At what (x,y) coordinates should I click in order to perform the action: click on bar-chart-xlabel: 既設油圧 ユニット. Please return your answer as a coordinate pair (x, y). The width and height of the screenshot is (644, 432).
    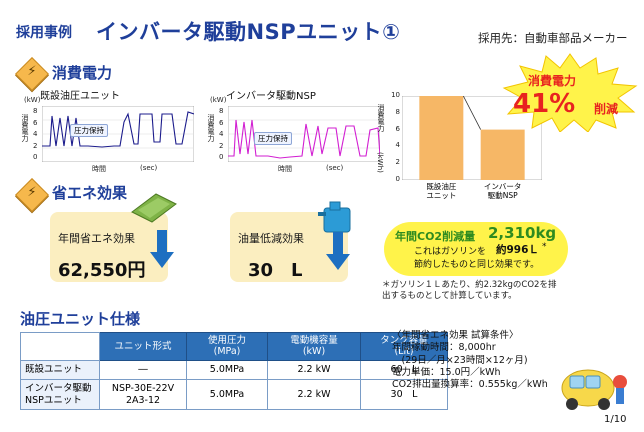
    Looking at the image, I should click on (441, 191).